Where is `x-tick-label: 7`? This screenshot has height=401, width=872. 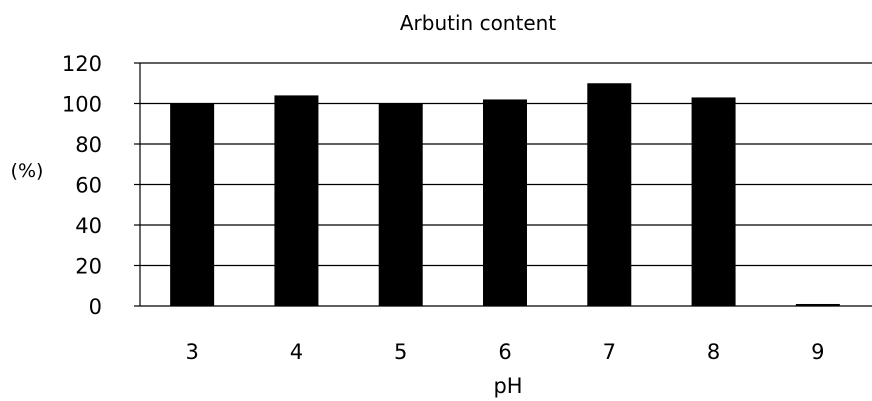
x-tick-label: 7 is located at coordinates (609, 352).